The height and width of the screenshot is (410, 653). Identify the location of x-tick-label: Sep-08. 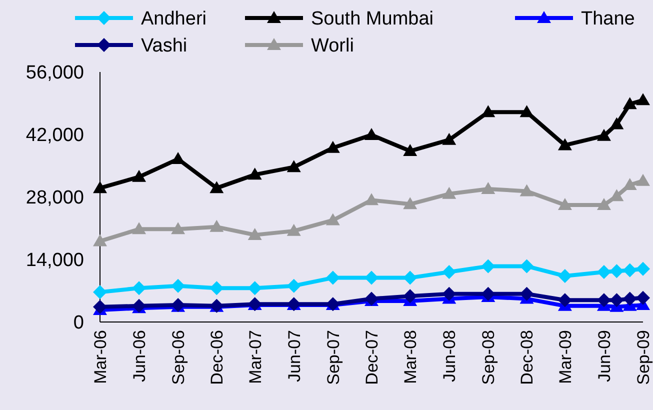
(488, 357).